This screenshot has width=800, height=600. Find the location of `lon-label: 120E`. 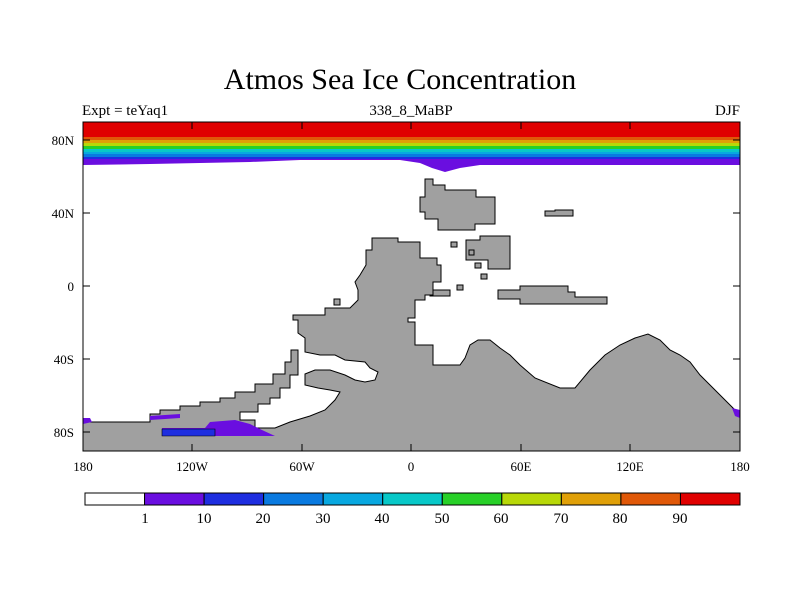

lon-label: 120E is located at coordinates (630, 466).